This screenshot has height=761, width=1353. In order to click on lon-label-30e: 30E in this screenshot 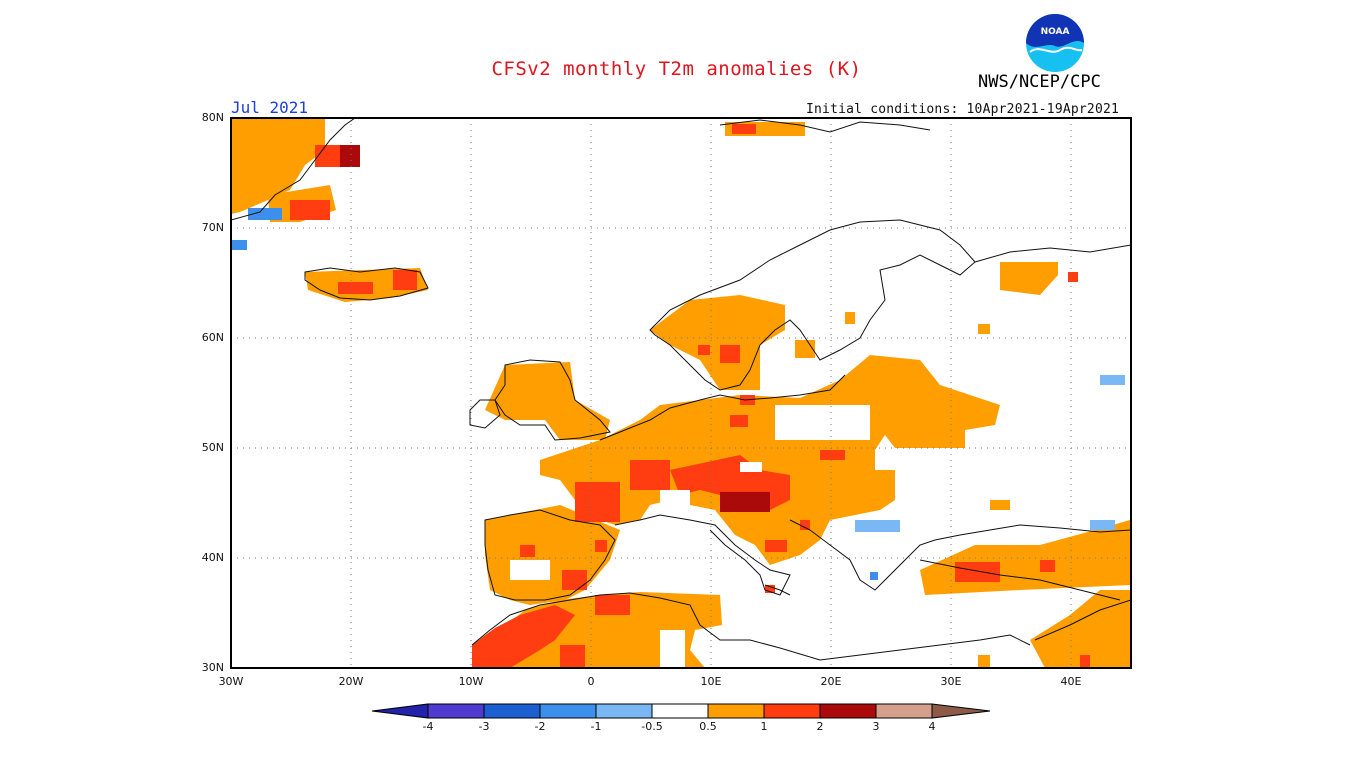, I will do `click(951, 681)`.